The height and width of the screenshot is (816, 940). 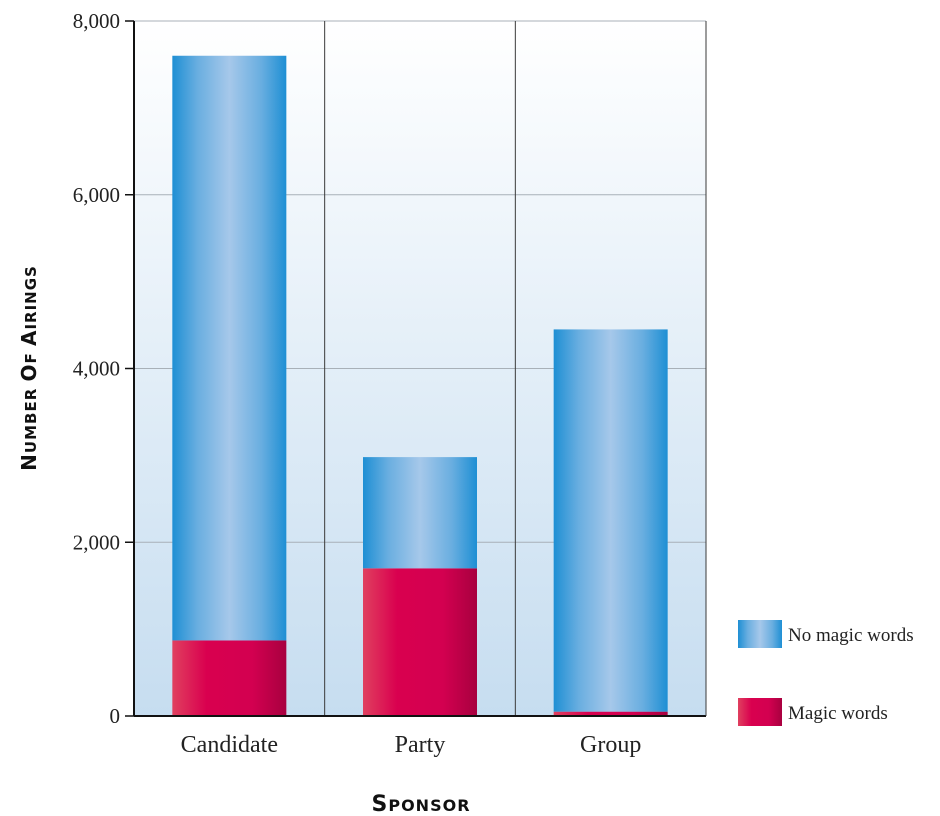 I want to click on bar-party-no-magic-words, so click(x=420, y=512).